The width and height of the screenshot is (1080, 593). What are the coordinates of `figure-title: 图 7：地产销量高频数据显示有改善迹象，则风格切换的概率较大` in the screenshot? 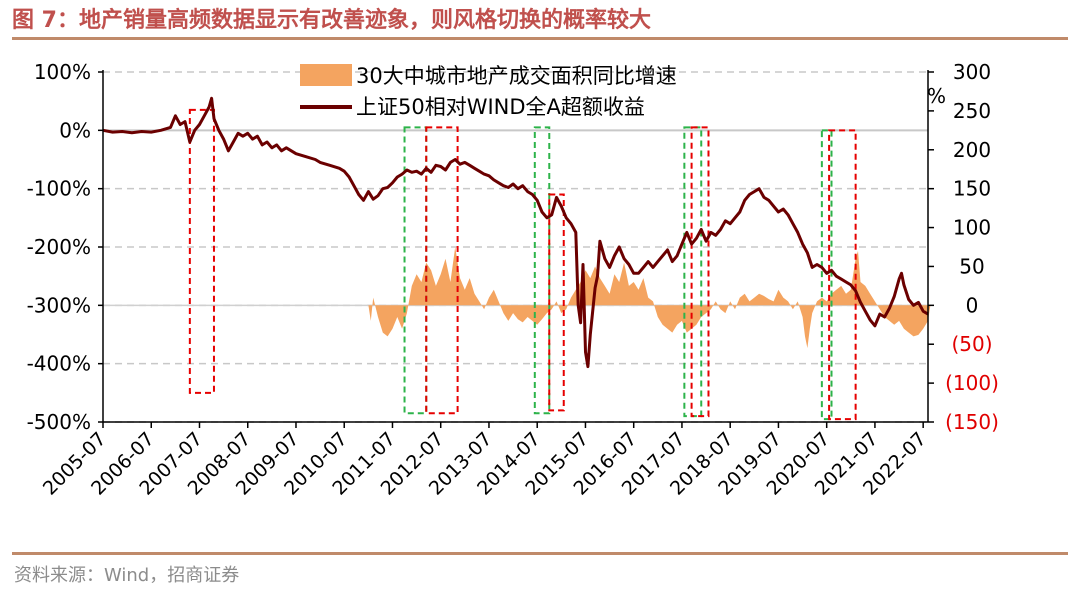 It's located at (331, 20).